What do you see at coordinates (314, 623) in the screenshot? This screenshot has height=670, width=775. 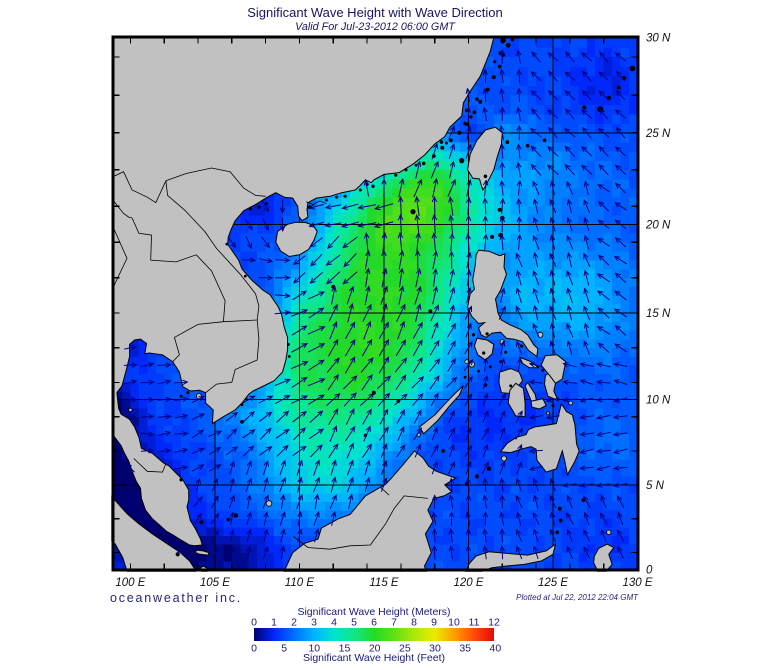 I see `svg-text: 3` at bounding box center [314, 623].